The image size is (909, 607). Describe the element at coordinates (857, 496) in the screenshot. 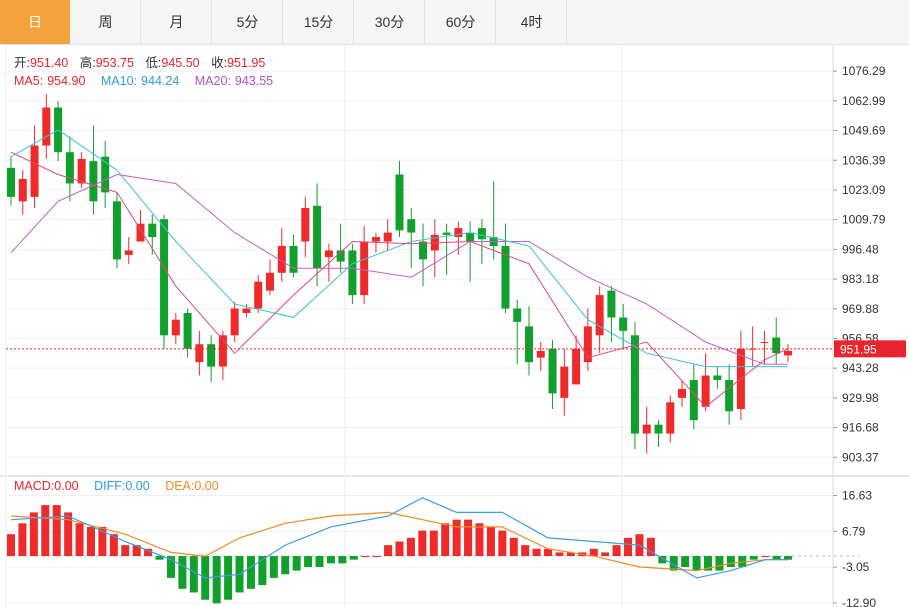

I see `macd-tick-label: 16.63` at that location.